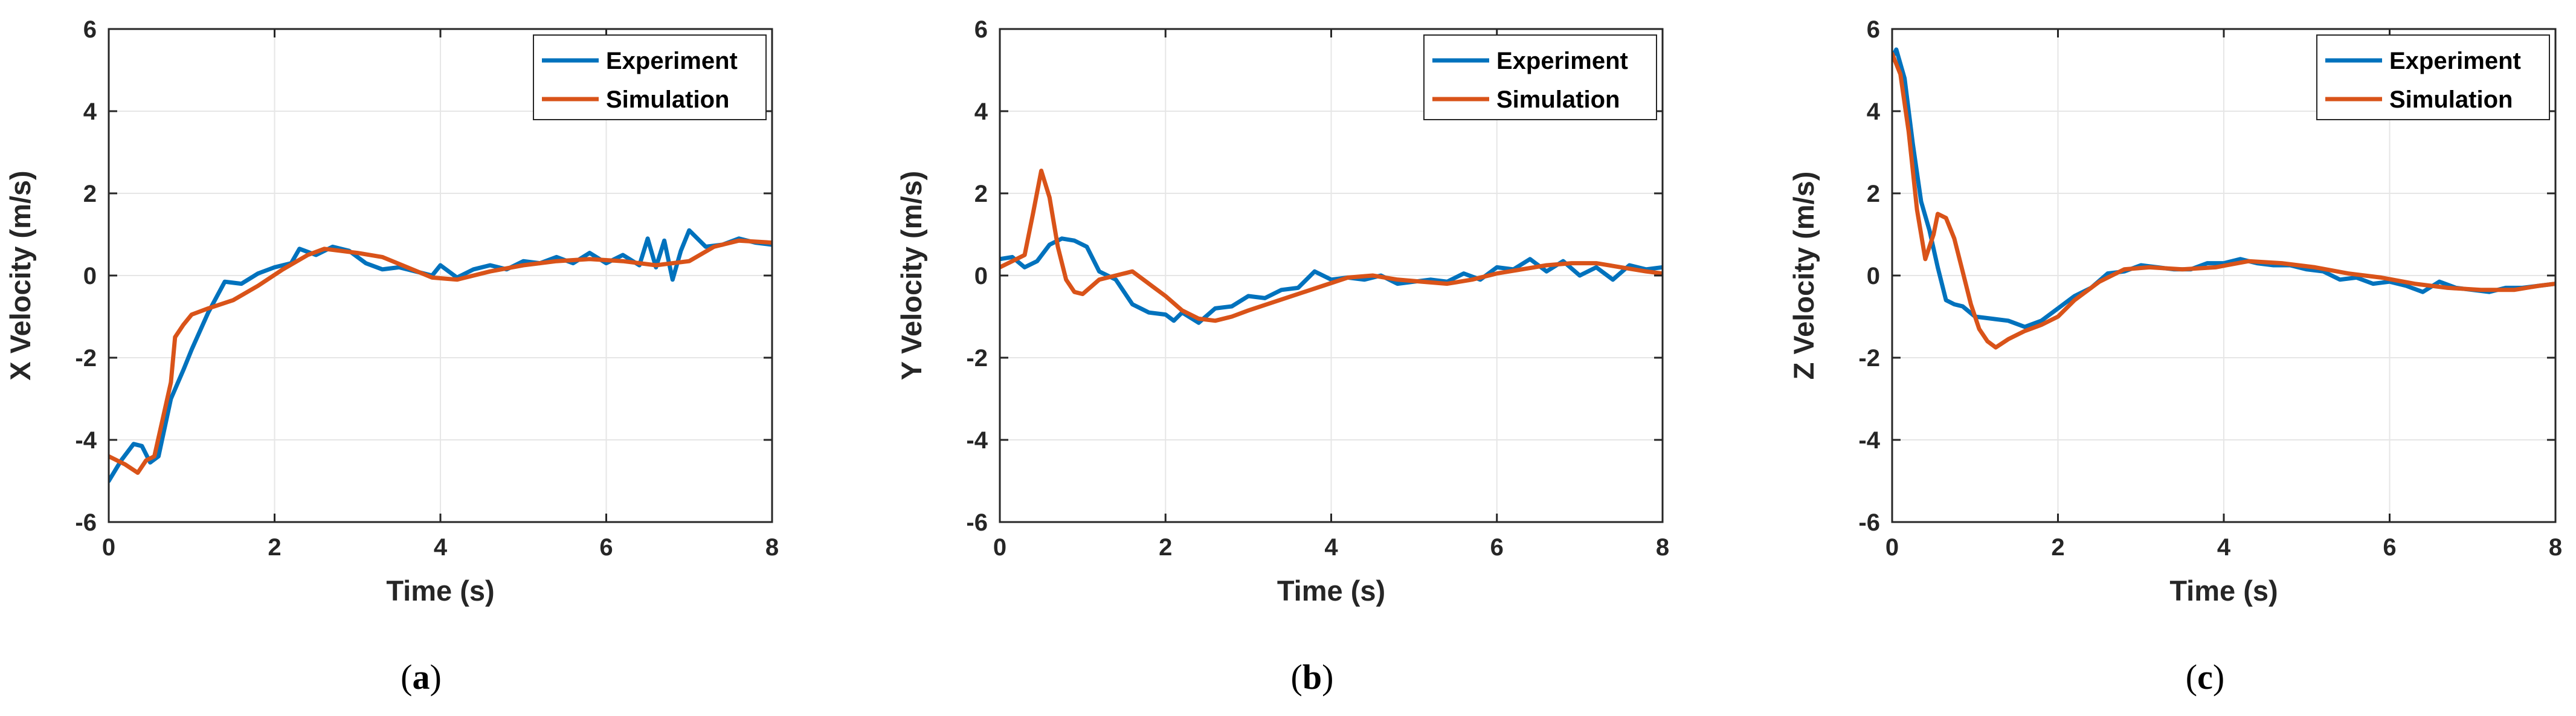 The height and width of the screenshot is (716, 2576). I want to click on y-axis-label: Y Velocity (m/s), so click(911, 276).